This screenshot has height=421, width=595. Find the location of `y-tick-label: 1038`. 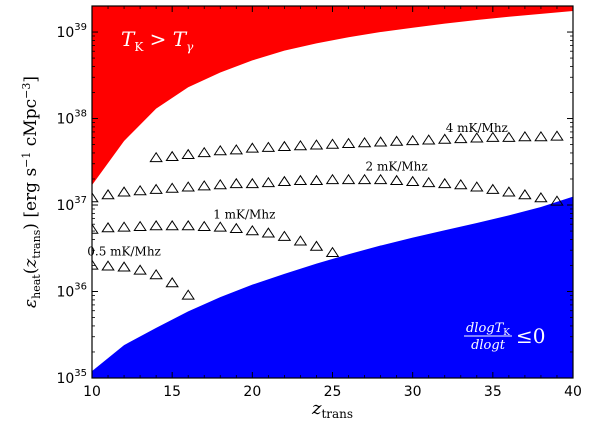

y-tick-label: 1038 is located at coordinates (71, 118).